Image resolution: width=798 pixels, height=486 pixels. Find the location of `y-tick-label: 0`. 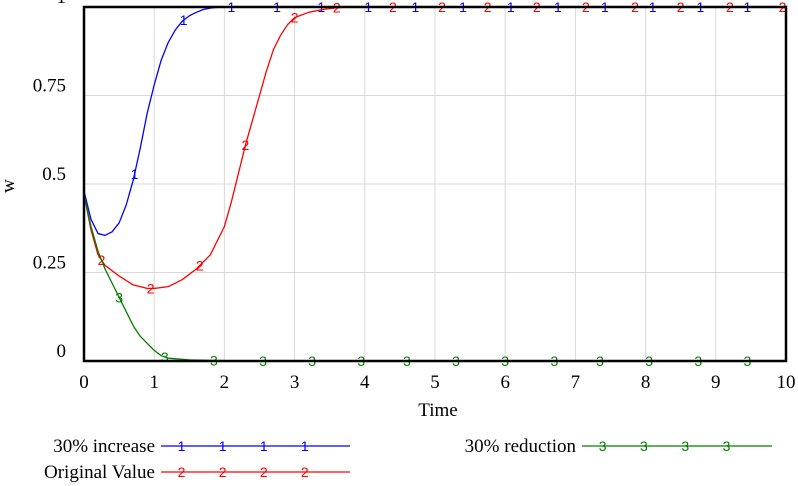

y-tick-label: 0 is located at coordinates (62, 351).